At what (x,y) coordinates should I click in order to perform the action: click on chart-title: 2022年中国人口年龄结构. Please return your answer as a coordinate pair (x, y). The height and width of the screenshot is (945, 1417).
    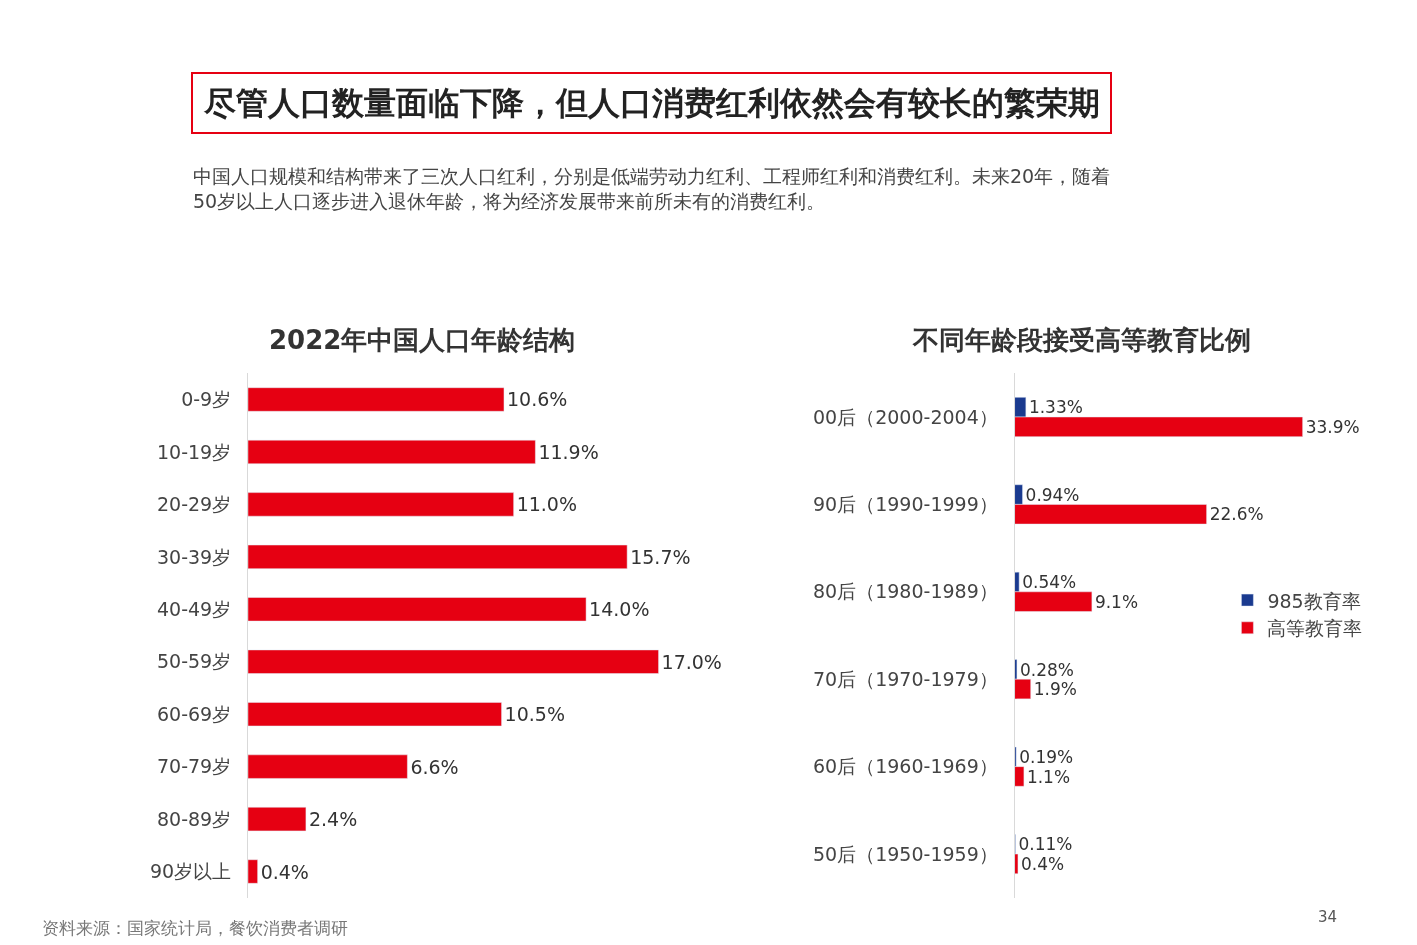
    Looking at the image, I should click on (422, 340).